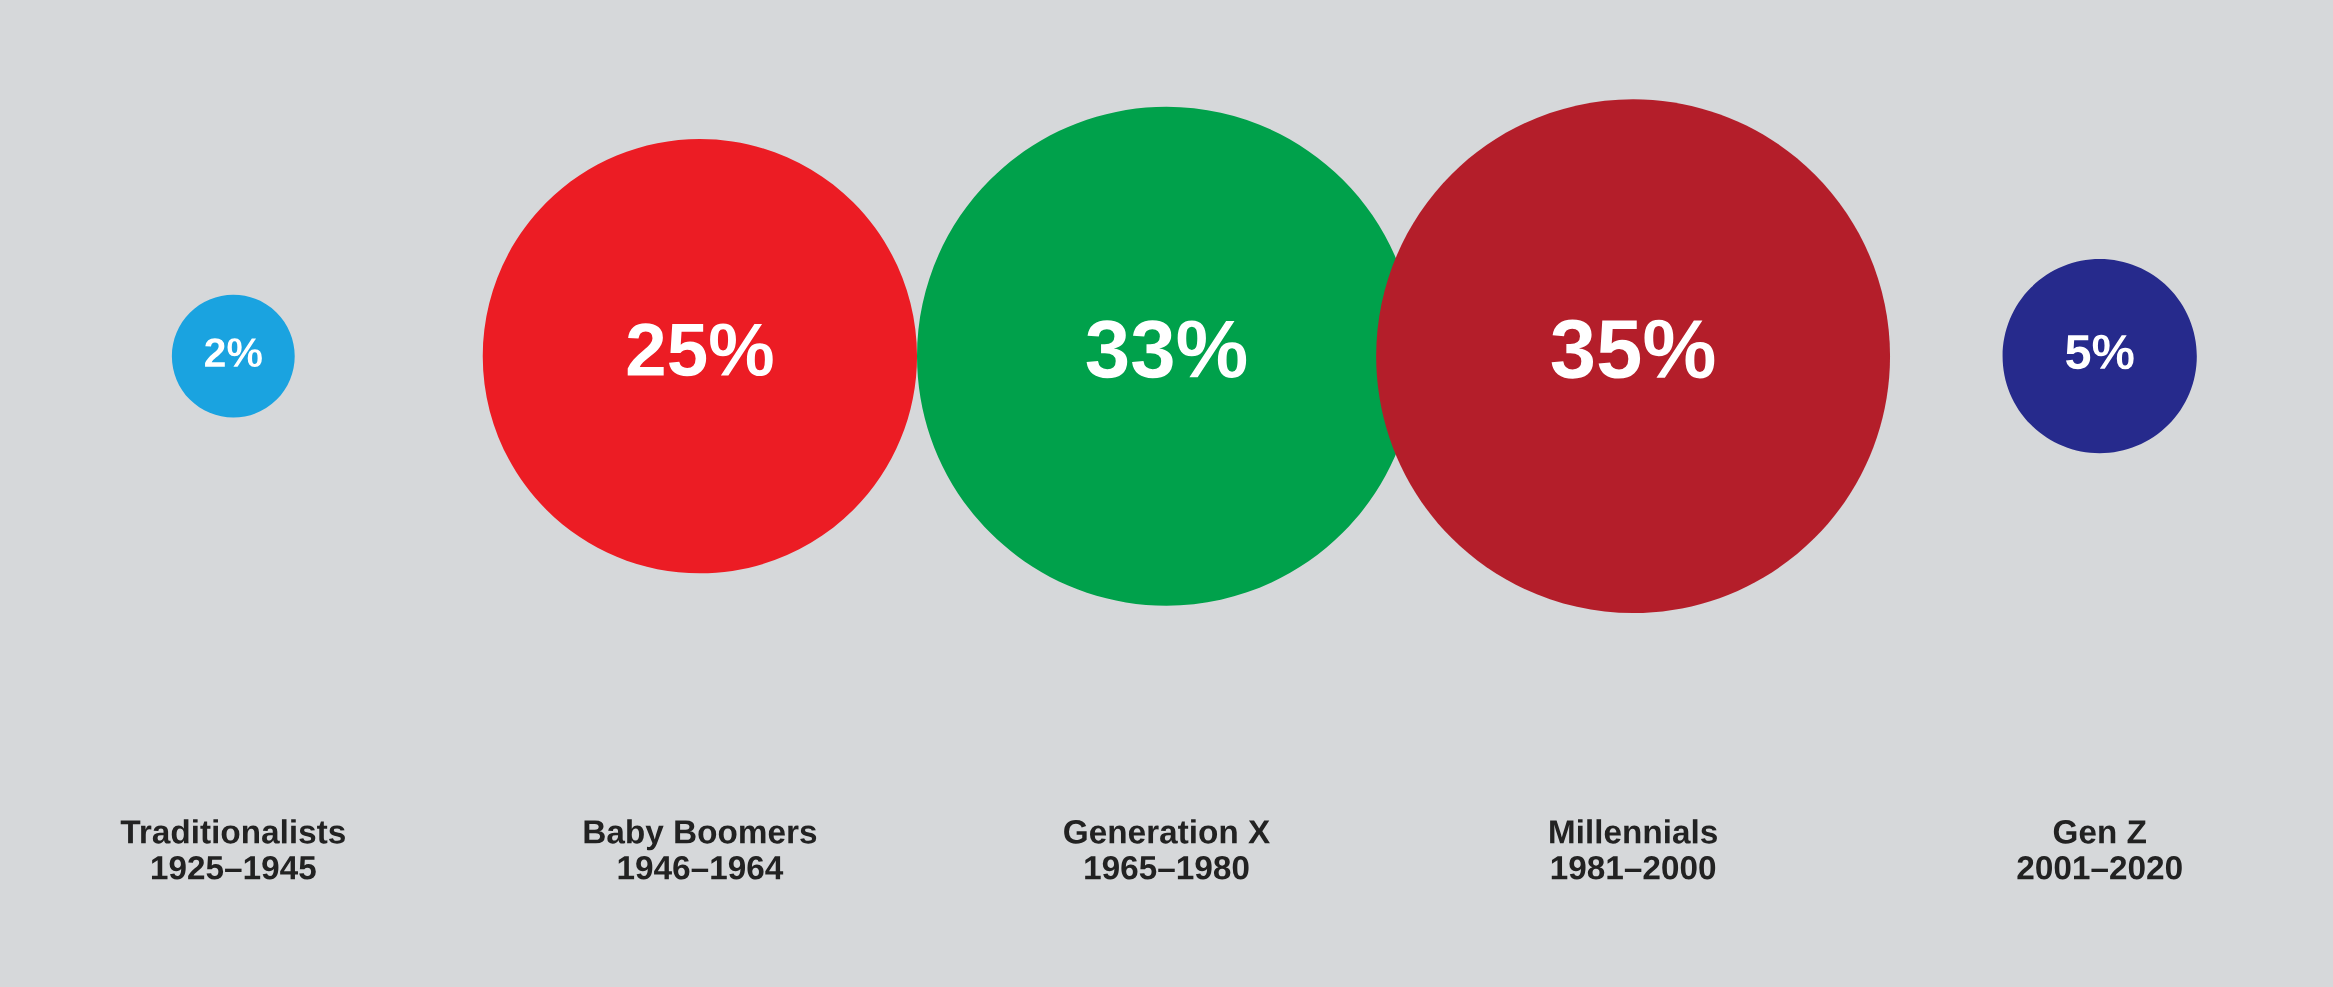  Describe the element at coordinates (700, 350) in the screenshot. I see `data-label: 25%` at that location.